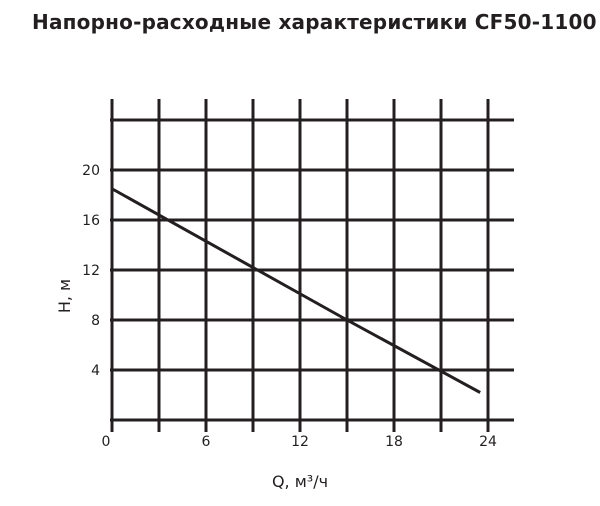 This screenshot has height=506, width=600. Describe the element at coordinates (300, 442) in the screenshot. I see `x-tick-label: 12` at that location.